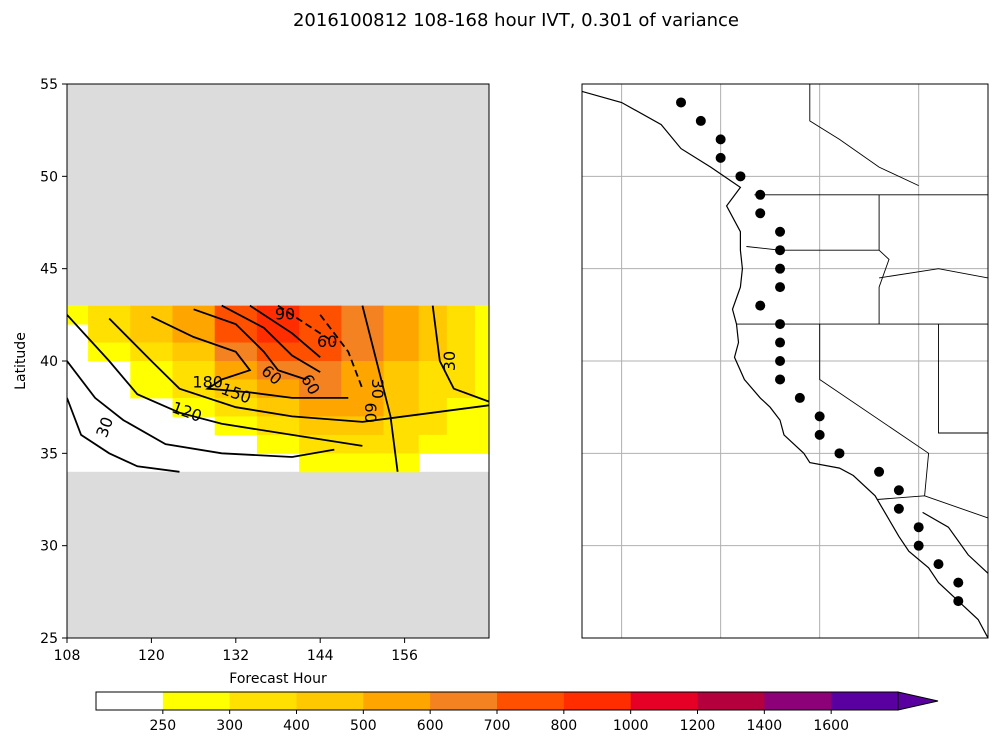  I want to click on colorbar-tick-label: 250, so click(162, 726).